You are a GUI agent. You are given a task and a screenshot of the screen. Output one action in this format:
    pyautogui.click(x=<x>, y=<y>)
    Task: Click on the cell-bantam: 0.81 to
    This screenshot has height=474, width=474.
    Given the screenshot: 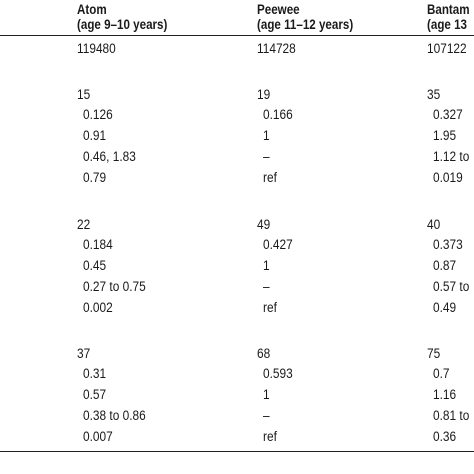 What is the action you would take?
    pyautogui.click(x=451, y=415)
    